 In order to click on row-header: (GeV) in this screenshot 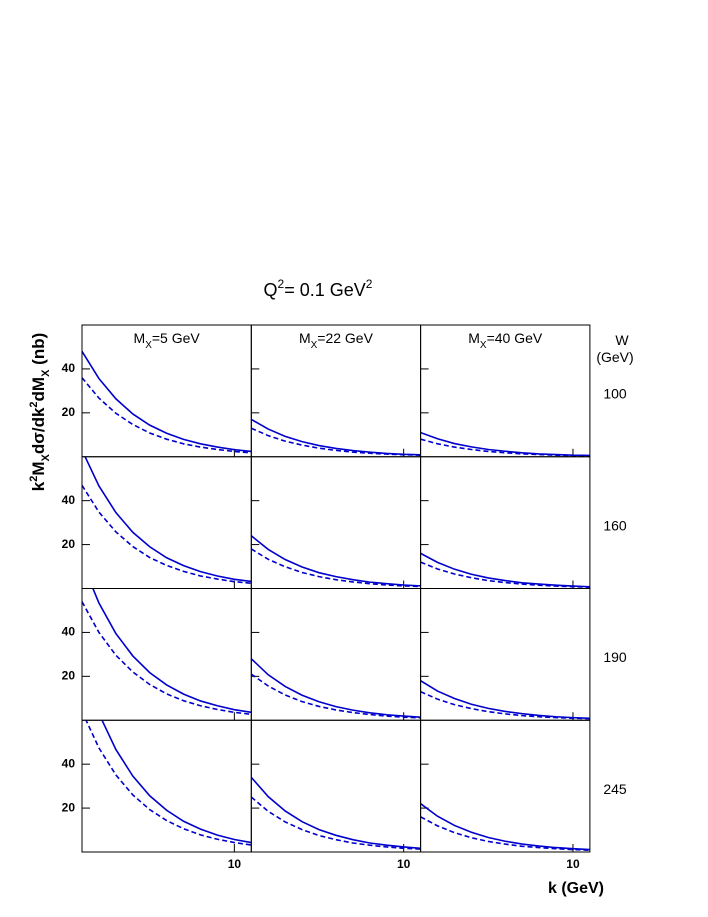, I will do `click(614, 357)`.